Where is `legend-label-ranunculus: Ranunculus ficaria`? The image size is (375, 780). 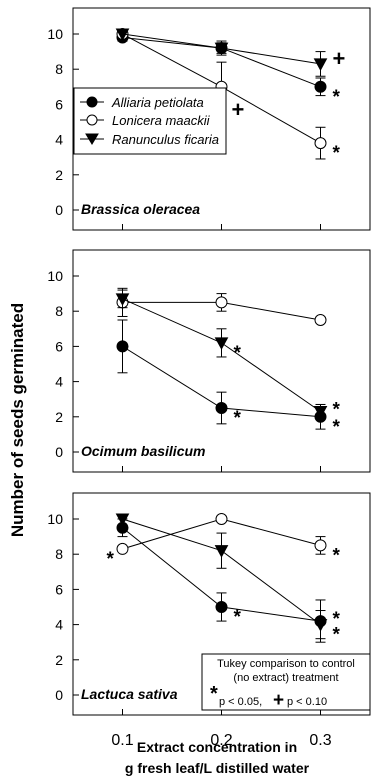
legend-label-ranunculus: Ranunculus ficaria is located at coordinates (165, 139).